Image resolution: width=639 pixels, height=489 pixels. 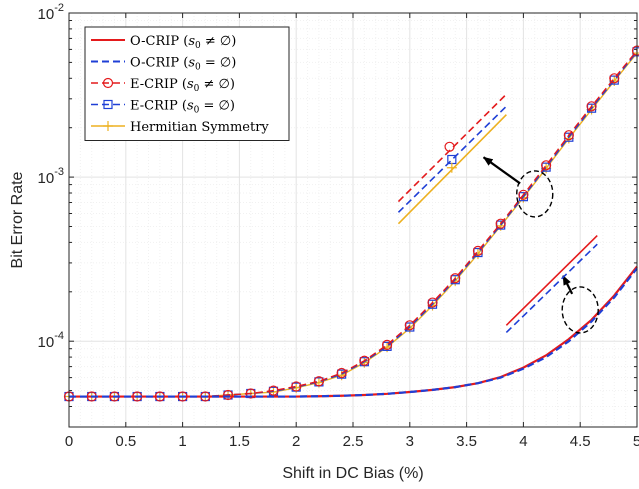 I want to click on y-tick-label: 10⁻², so click(x=51, y=12).